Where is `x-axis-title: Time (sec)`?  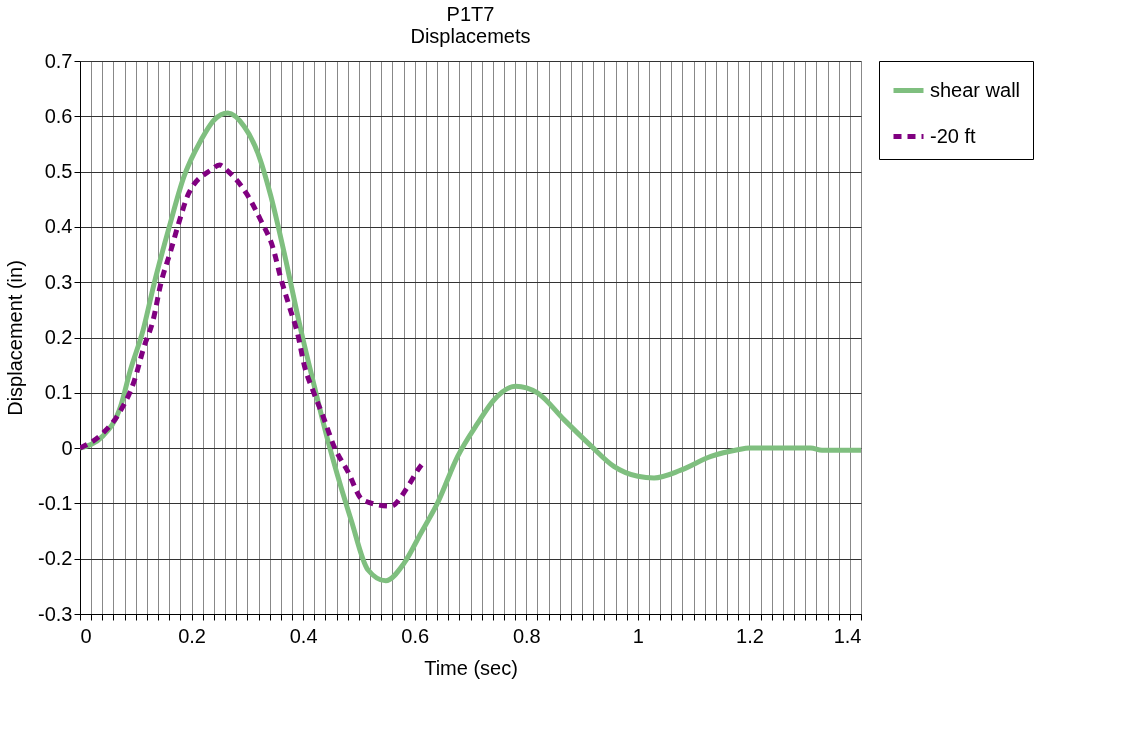
x-axis-title: Time (sec) is located at coordinates (471, 667).